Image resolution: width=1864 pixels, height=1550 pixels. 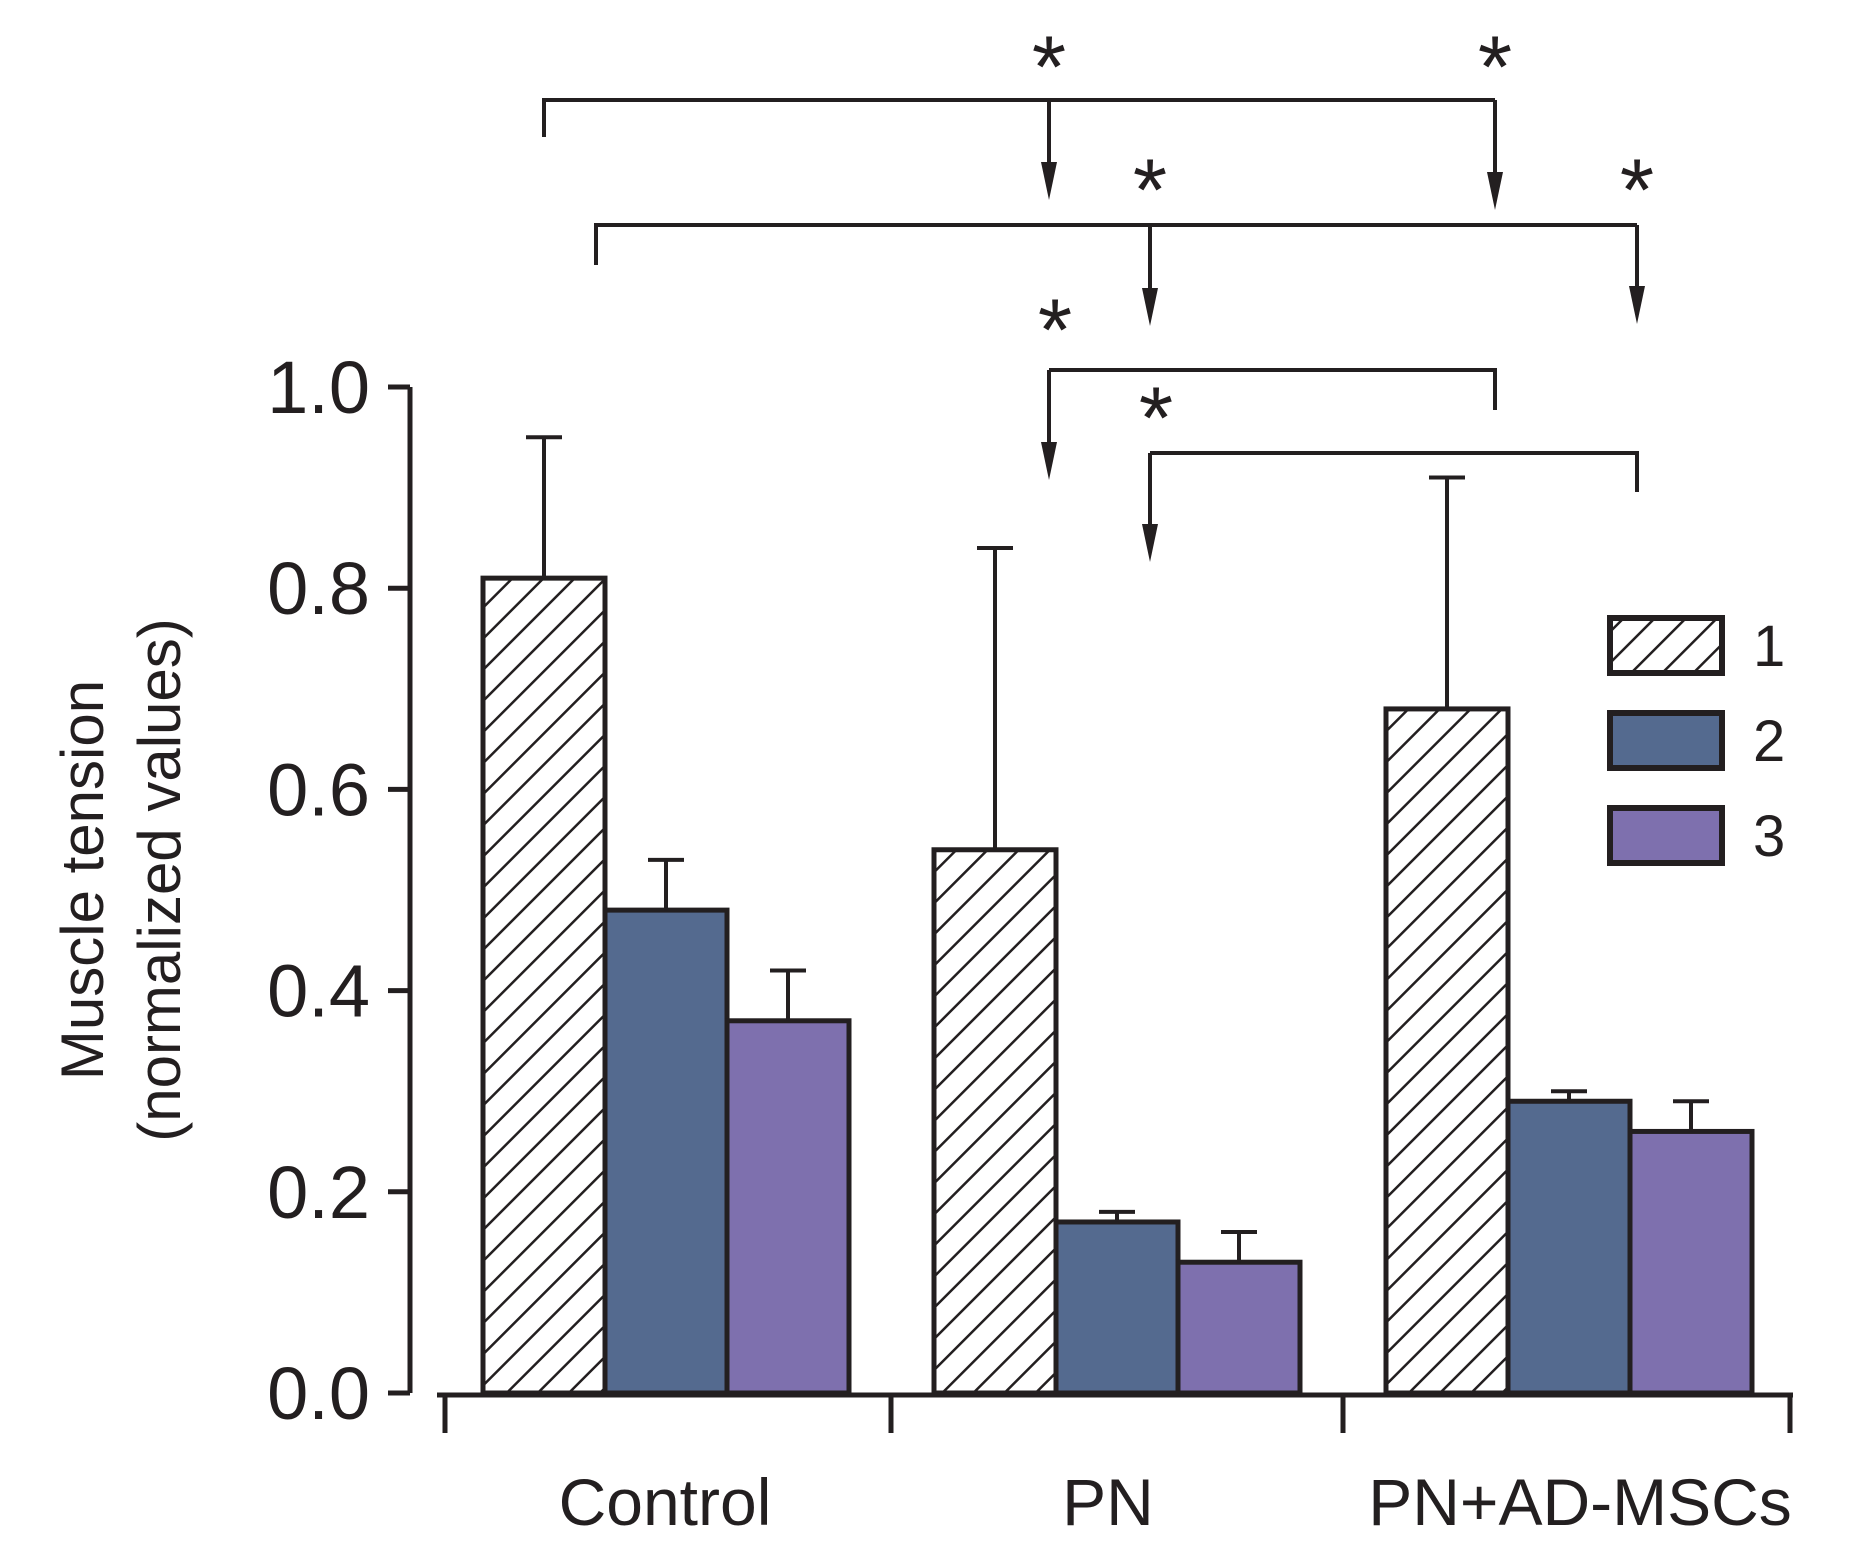 I want to click on x-category-label: PN, so click(x=1108, y=1502).